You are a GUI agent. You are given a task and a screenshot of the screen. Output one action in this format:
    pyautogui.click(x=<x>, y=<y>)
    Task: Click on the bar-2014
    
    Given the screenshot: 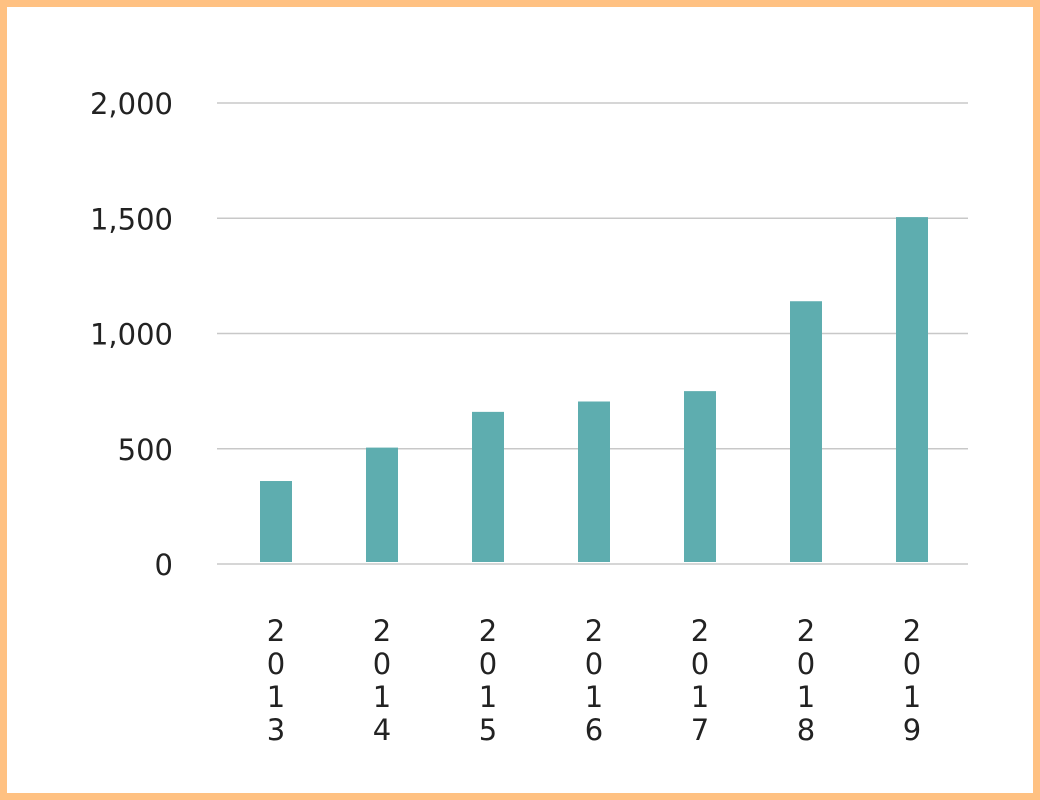 What is the action you would take?
    pyautogui.click(x=382, y=504)
    